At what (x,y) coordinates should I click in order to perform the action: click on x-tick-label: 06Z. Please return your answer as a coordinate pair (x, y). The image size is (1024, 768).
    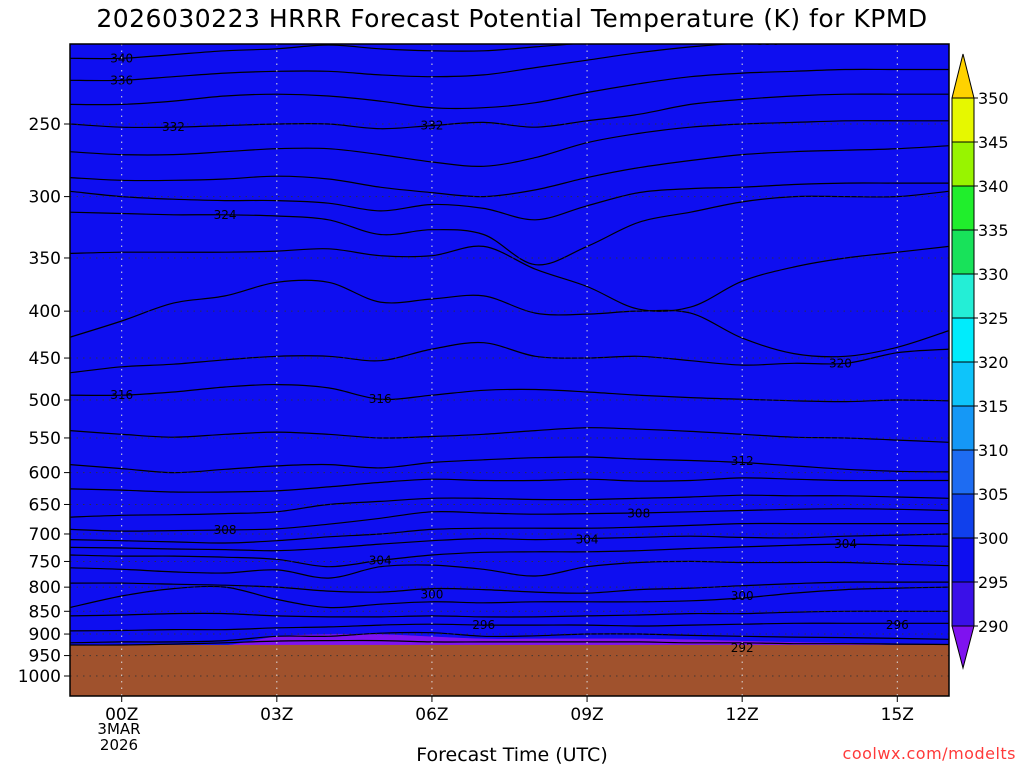
    Looking at the image, I should click on (431, 715).